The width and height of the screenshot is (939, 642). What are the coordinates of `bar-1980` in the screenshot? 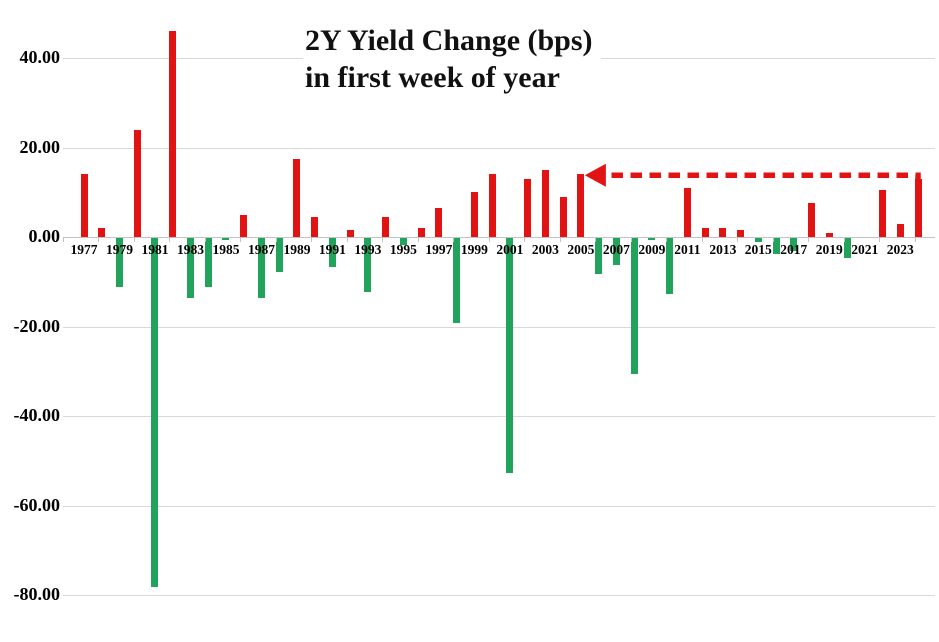 It's located at (137, 183).